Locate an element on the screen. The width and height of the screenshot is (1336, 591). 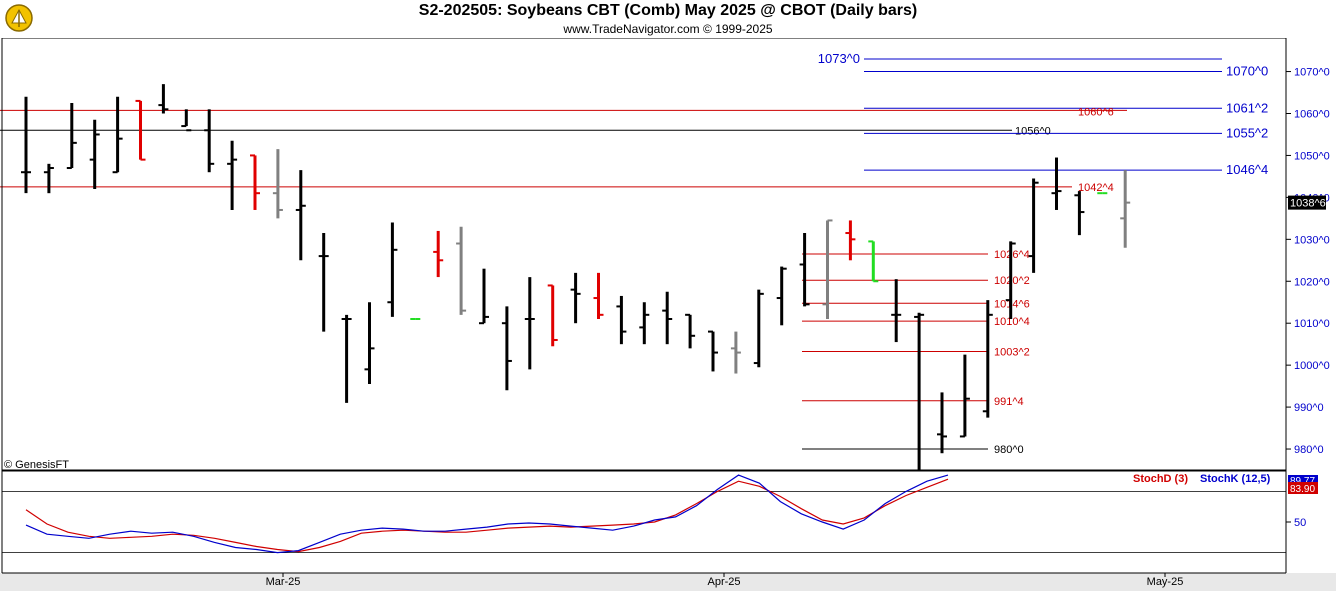
chart-subtitle: www.TradeNavigator.com © 1999-2025 is located at coordinates (668, 29).